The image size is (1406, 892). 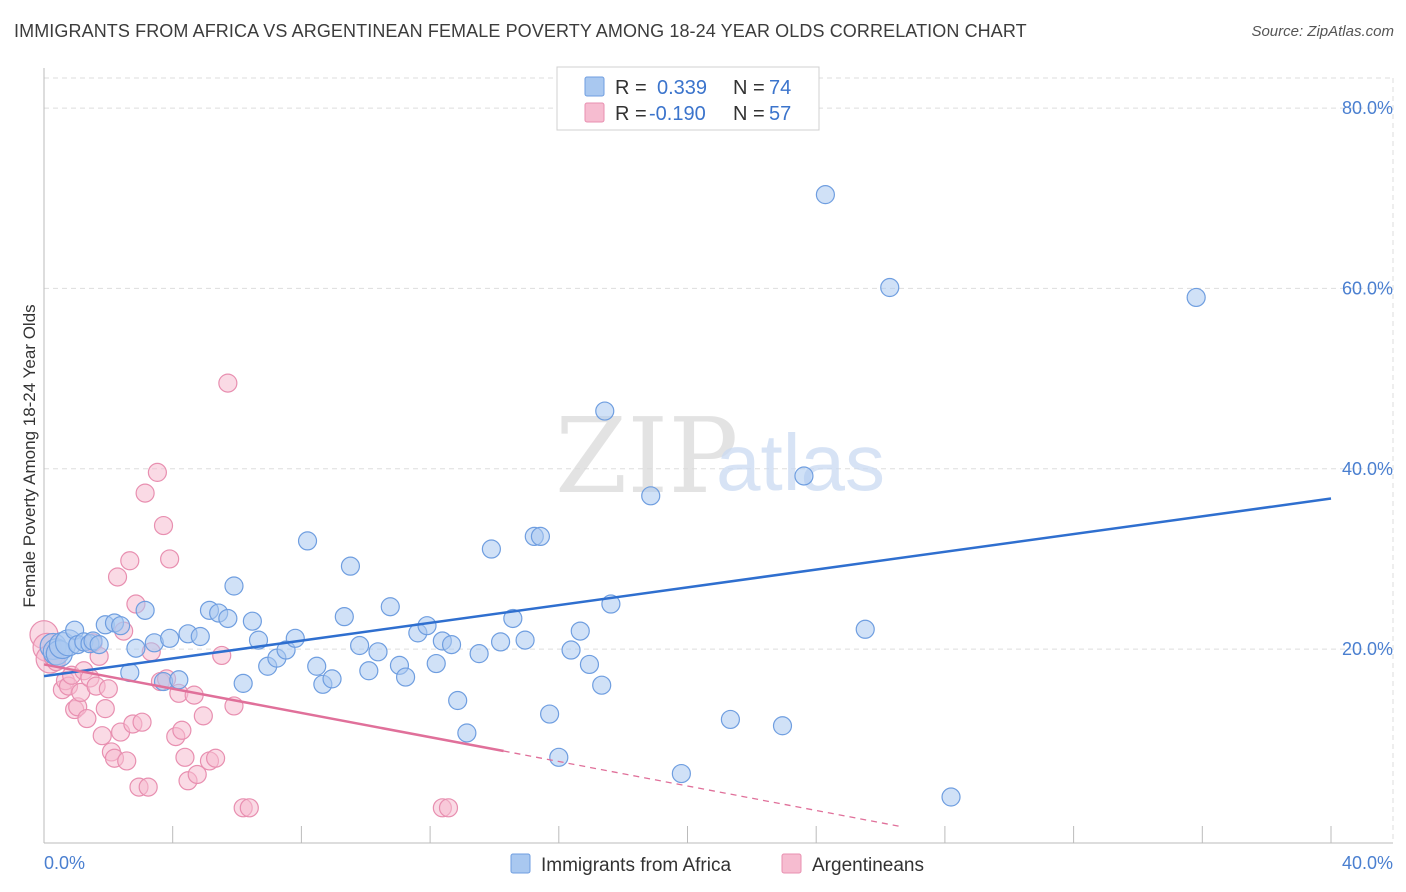 I want to click on legend-box: R = 0.339 N = 74 R = -0.190 N = 57, so click(x=688, y=98).